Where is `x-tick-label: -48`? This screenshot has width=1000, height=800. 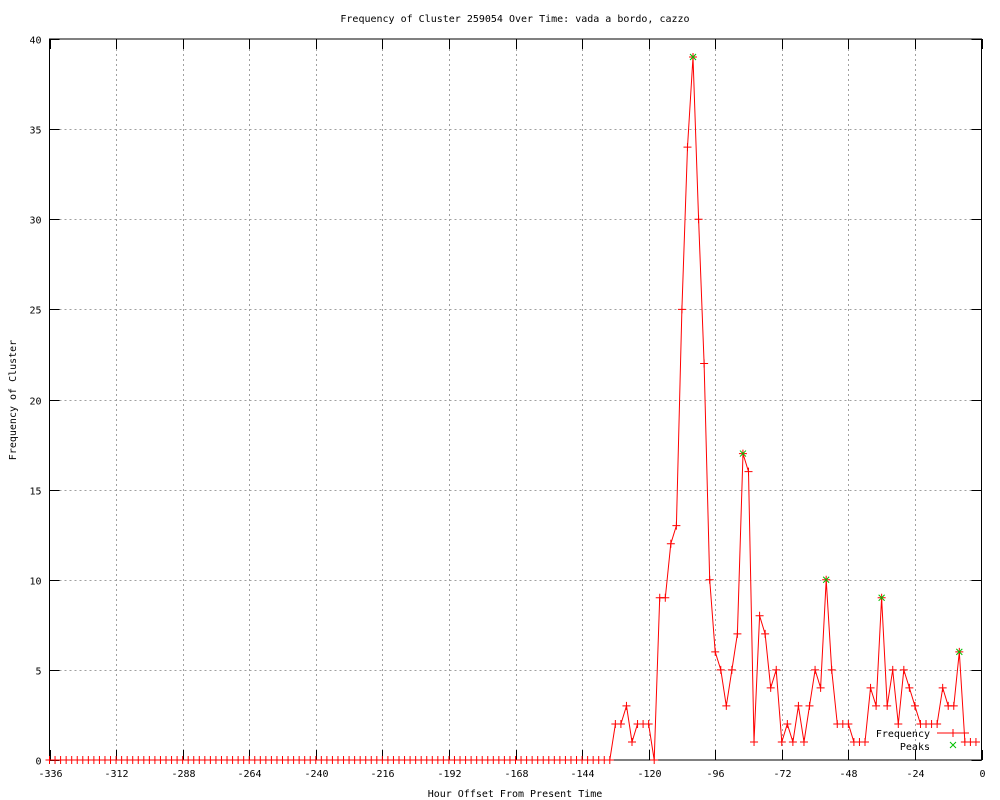
x-tick-label: -48 is located at coordinates (848, 774).